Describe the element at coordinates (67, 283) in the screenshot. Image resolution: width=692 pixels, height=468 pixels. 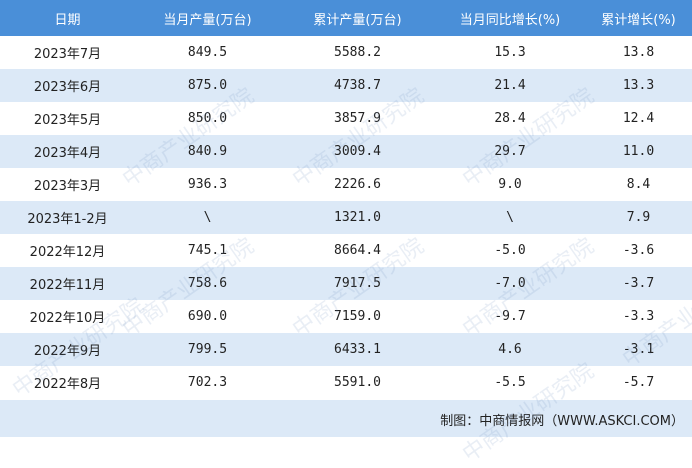
I see `table-cell: 2022年11月` at that location.